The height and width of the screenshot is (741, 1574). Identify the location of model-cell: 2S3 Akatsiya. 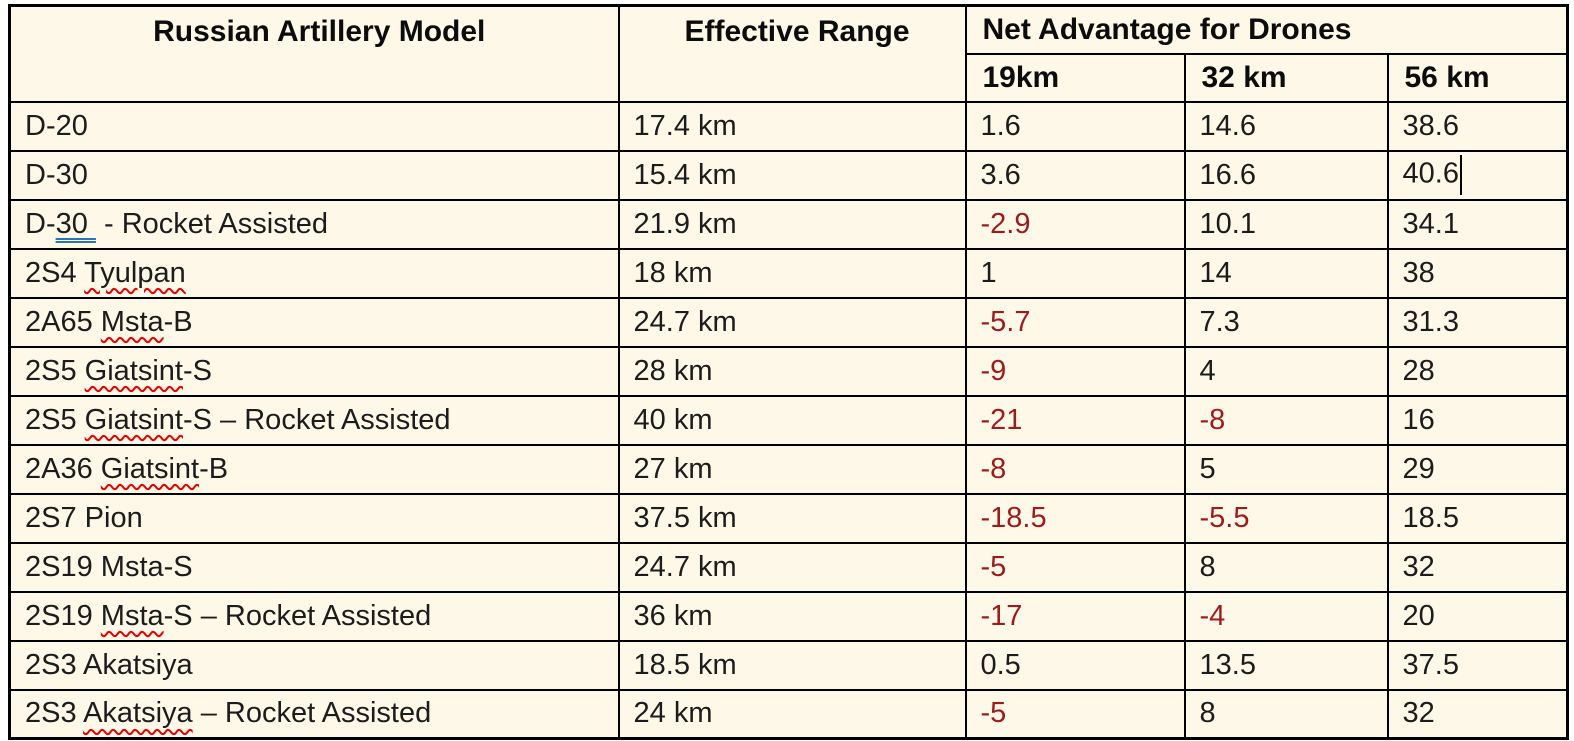
(314, 665).